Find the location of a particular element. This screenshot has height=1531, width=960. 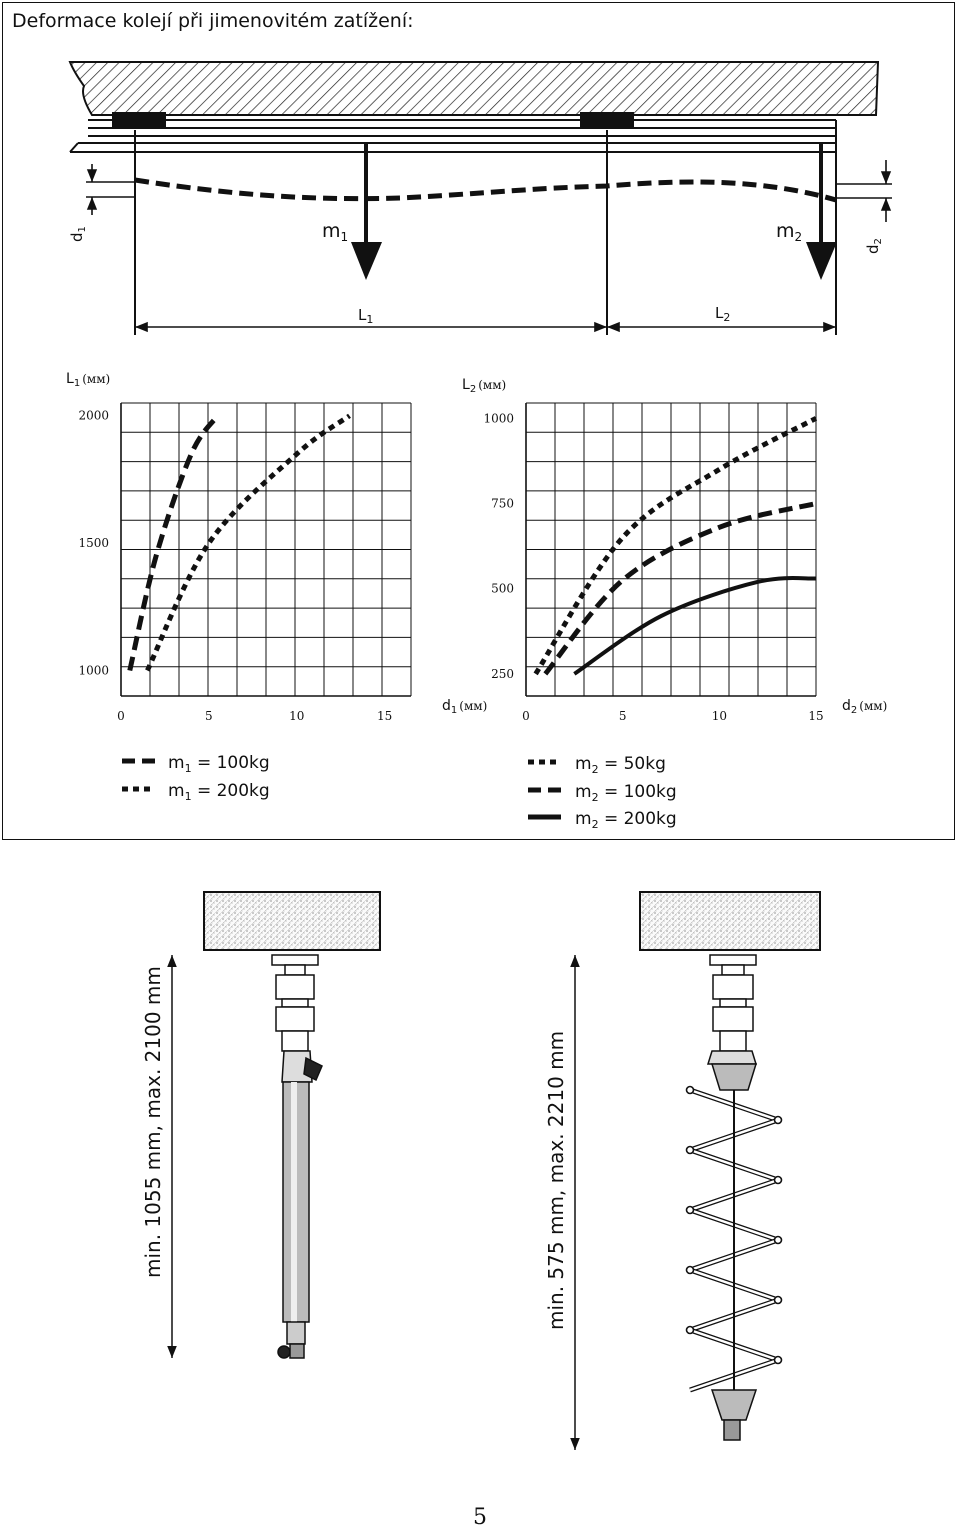

dimension-text-right: min. 575 mm, max. 2210 mm is located at coordinates (556, 1180).